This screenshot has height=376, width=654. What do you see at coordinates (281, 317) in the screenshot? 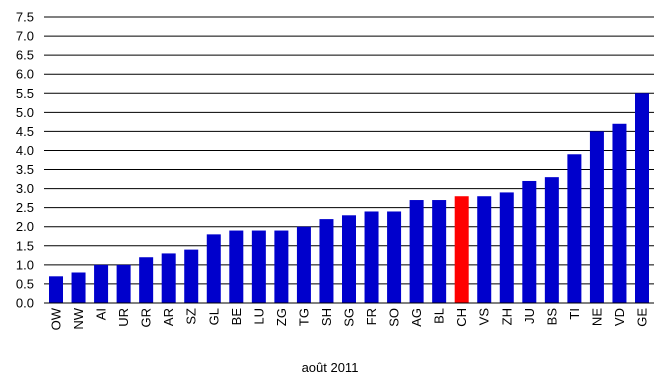
I see `category-label: ZG` at bounding box center [281, 317].